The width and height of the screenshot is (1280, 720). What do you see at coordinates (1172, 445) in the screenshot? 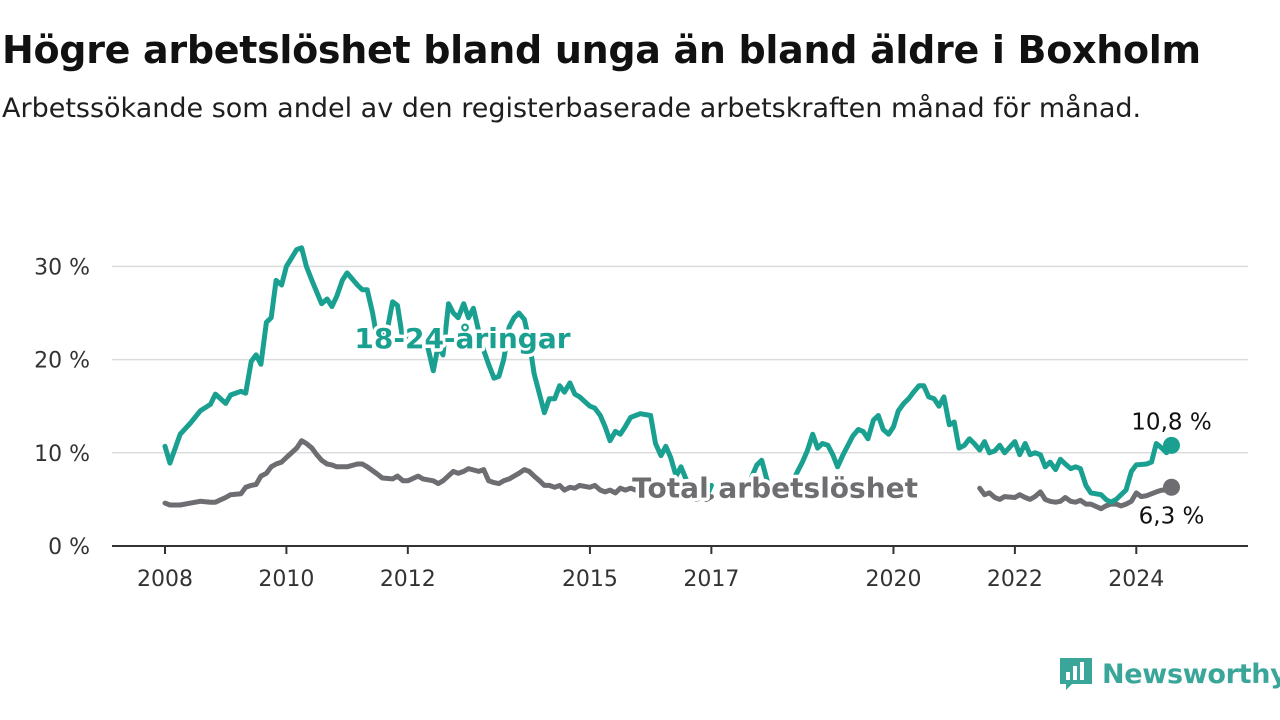
I see `end-point-youth` at bounding box center [1172, 445].